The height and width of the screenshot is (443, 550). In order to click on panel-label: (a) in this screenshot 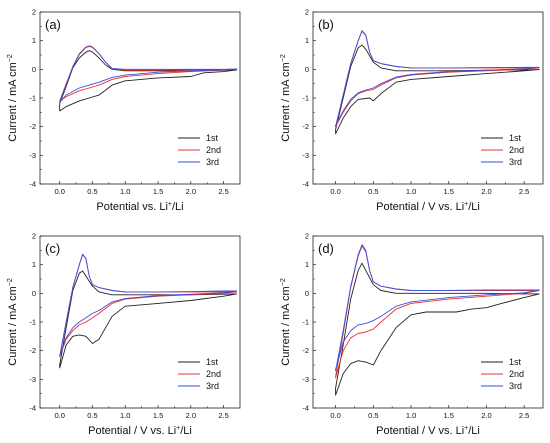, I will do `click(53, 24)`.